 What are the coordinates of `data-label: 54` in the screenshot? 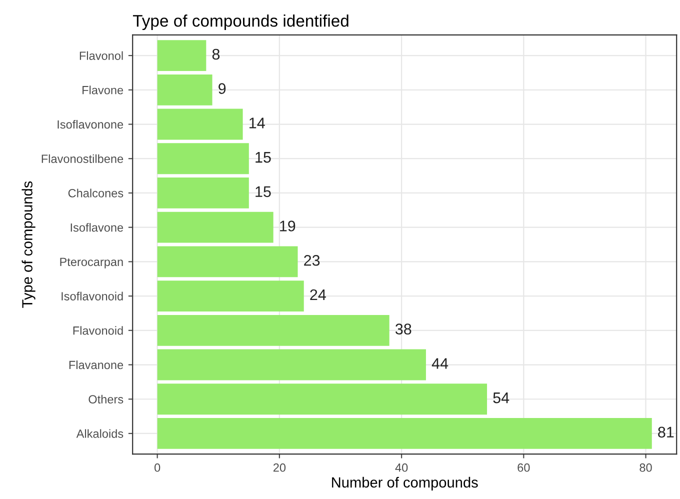 It's located at (501, 398).